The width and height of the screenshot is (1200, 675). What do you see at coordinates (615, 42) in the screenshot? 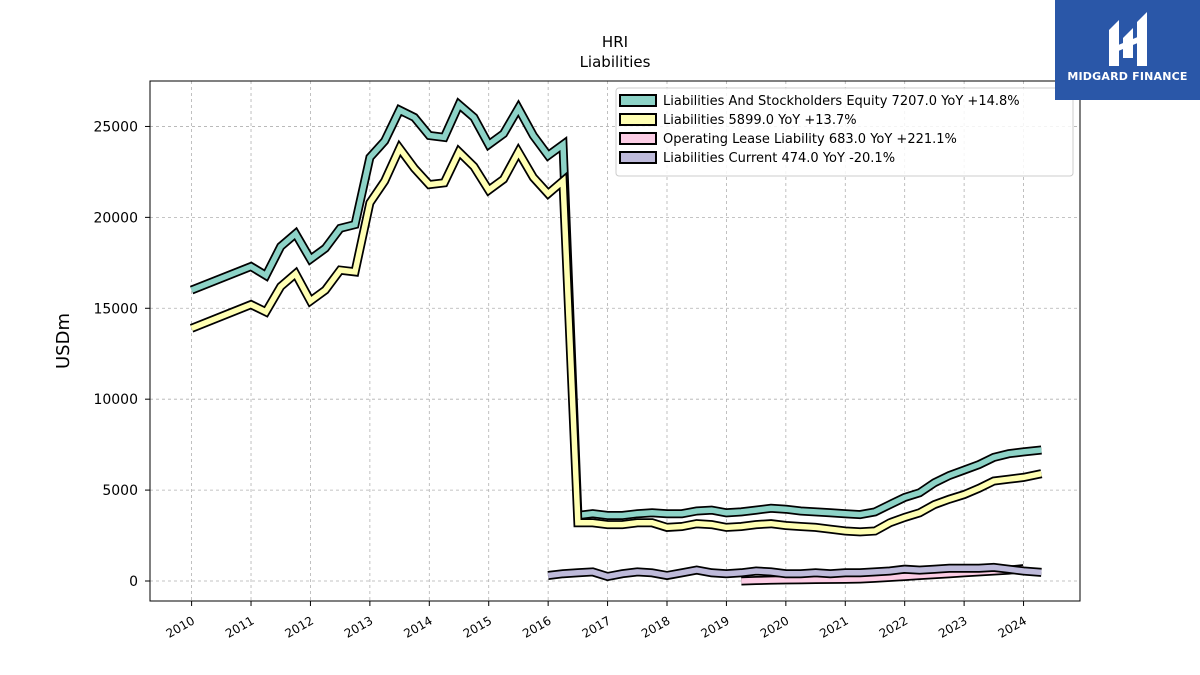
I see `chart-title: HRI` at bounding box center [615, 42].